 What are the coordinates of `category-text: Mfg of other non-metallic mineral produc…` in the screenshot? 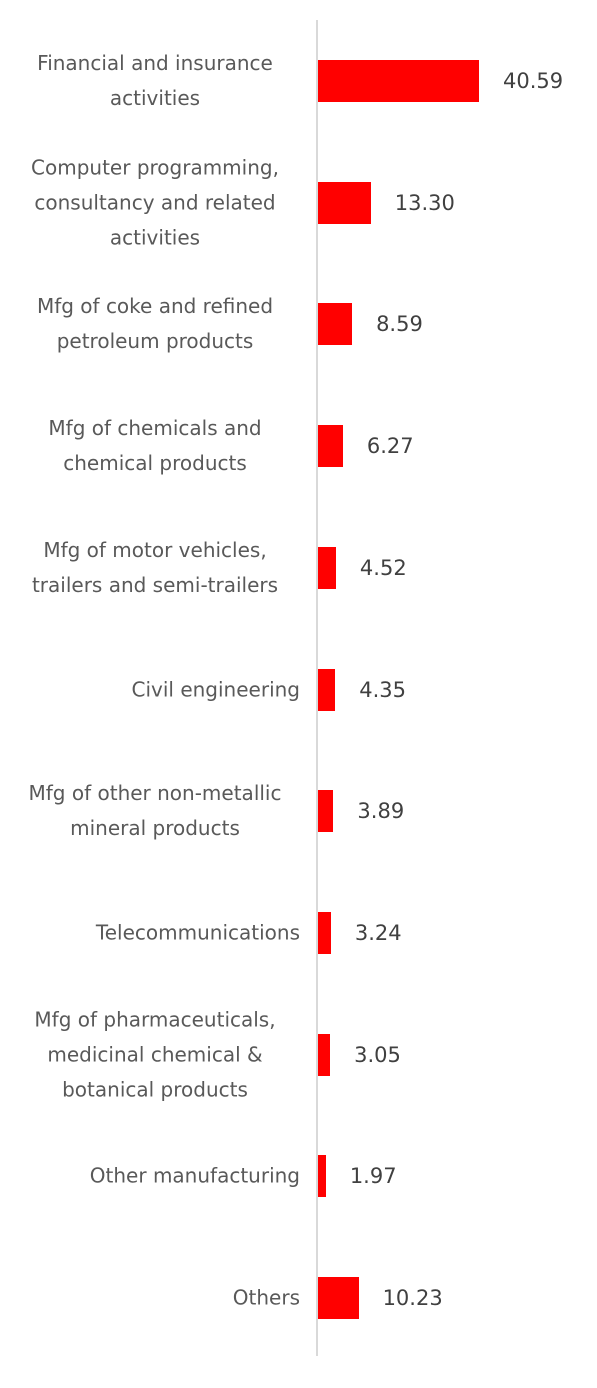 It's located at (155, 811).